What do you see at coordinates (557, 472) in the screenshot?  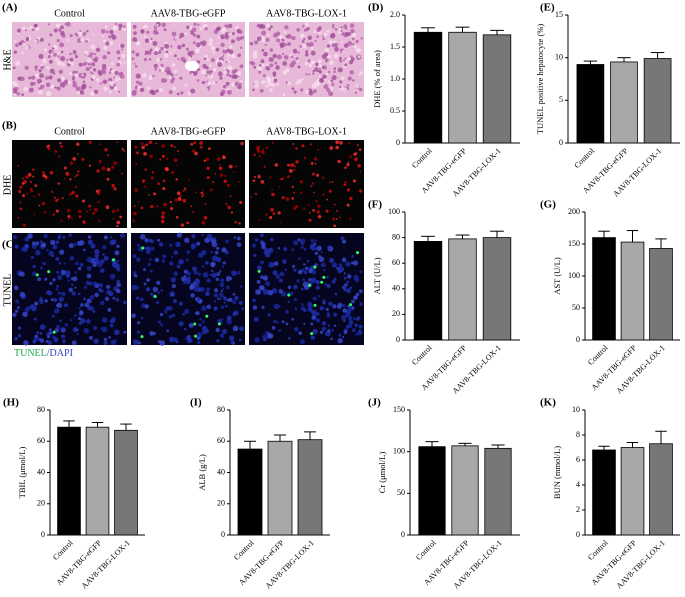 I see `y-axis-label: BUN (mmol/L)` at bounding box center [557, 472].